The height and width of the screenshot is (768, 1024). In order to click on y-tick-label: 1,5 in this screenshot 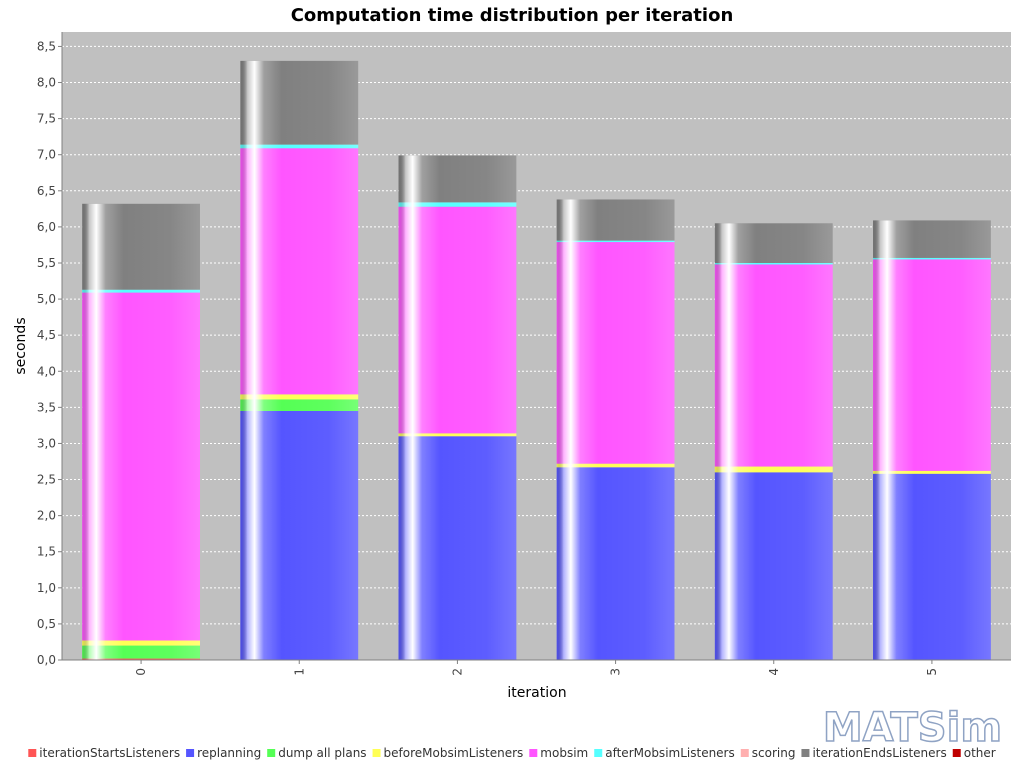, I will do `click(46, 552)`.